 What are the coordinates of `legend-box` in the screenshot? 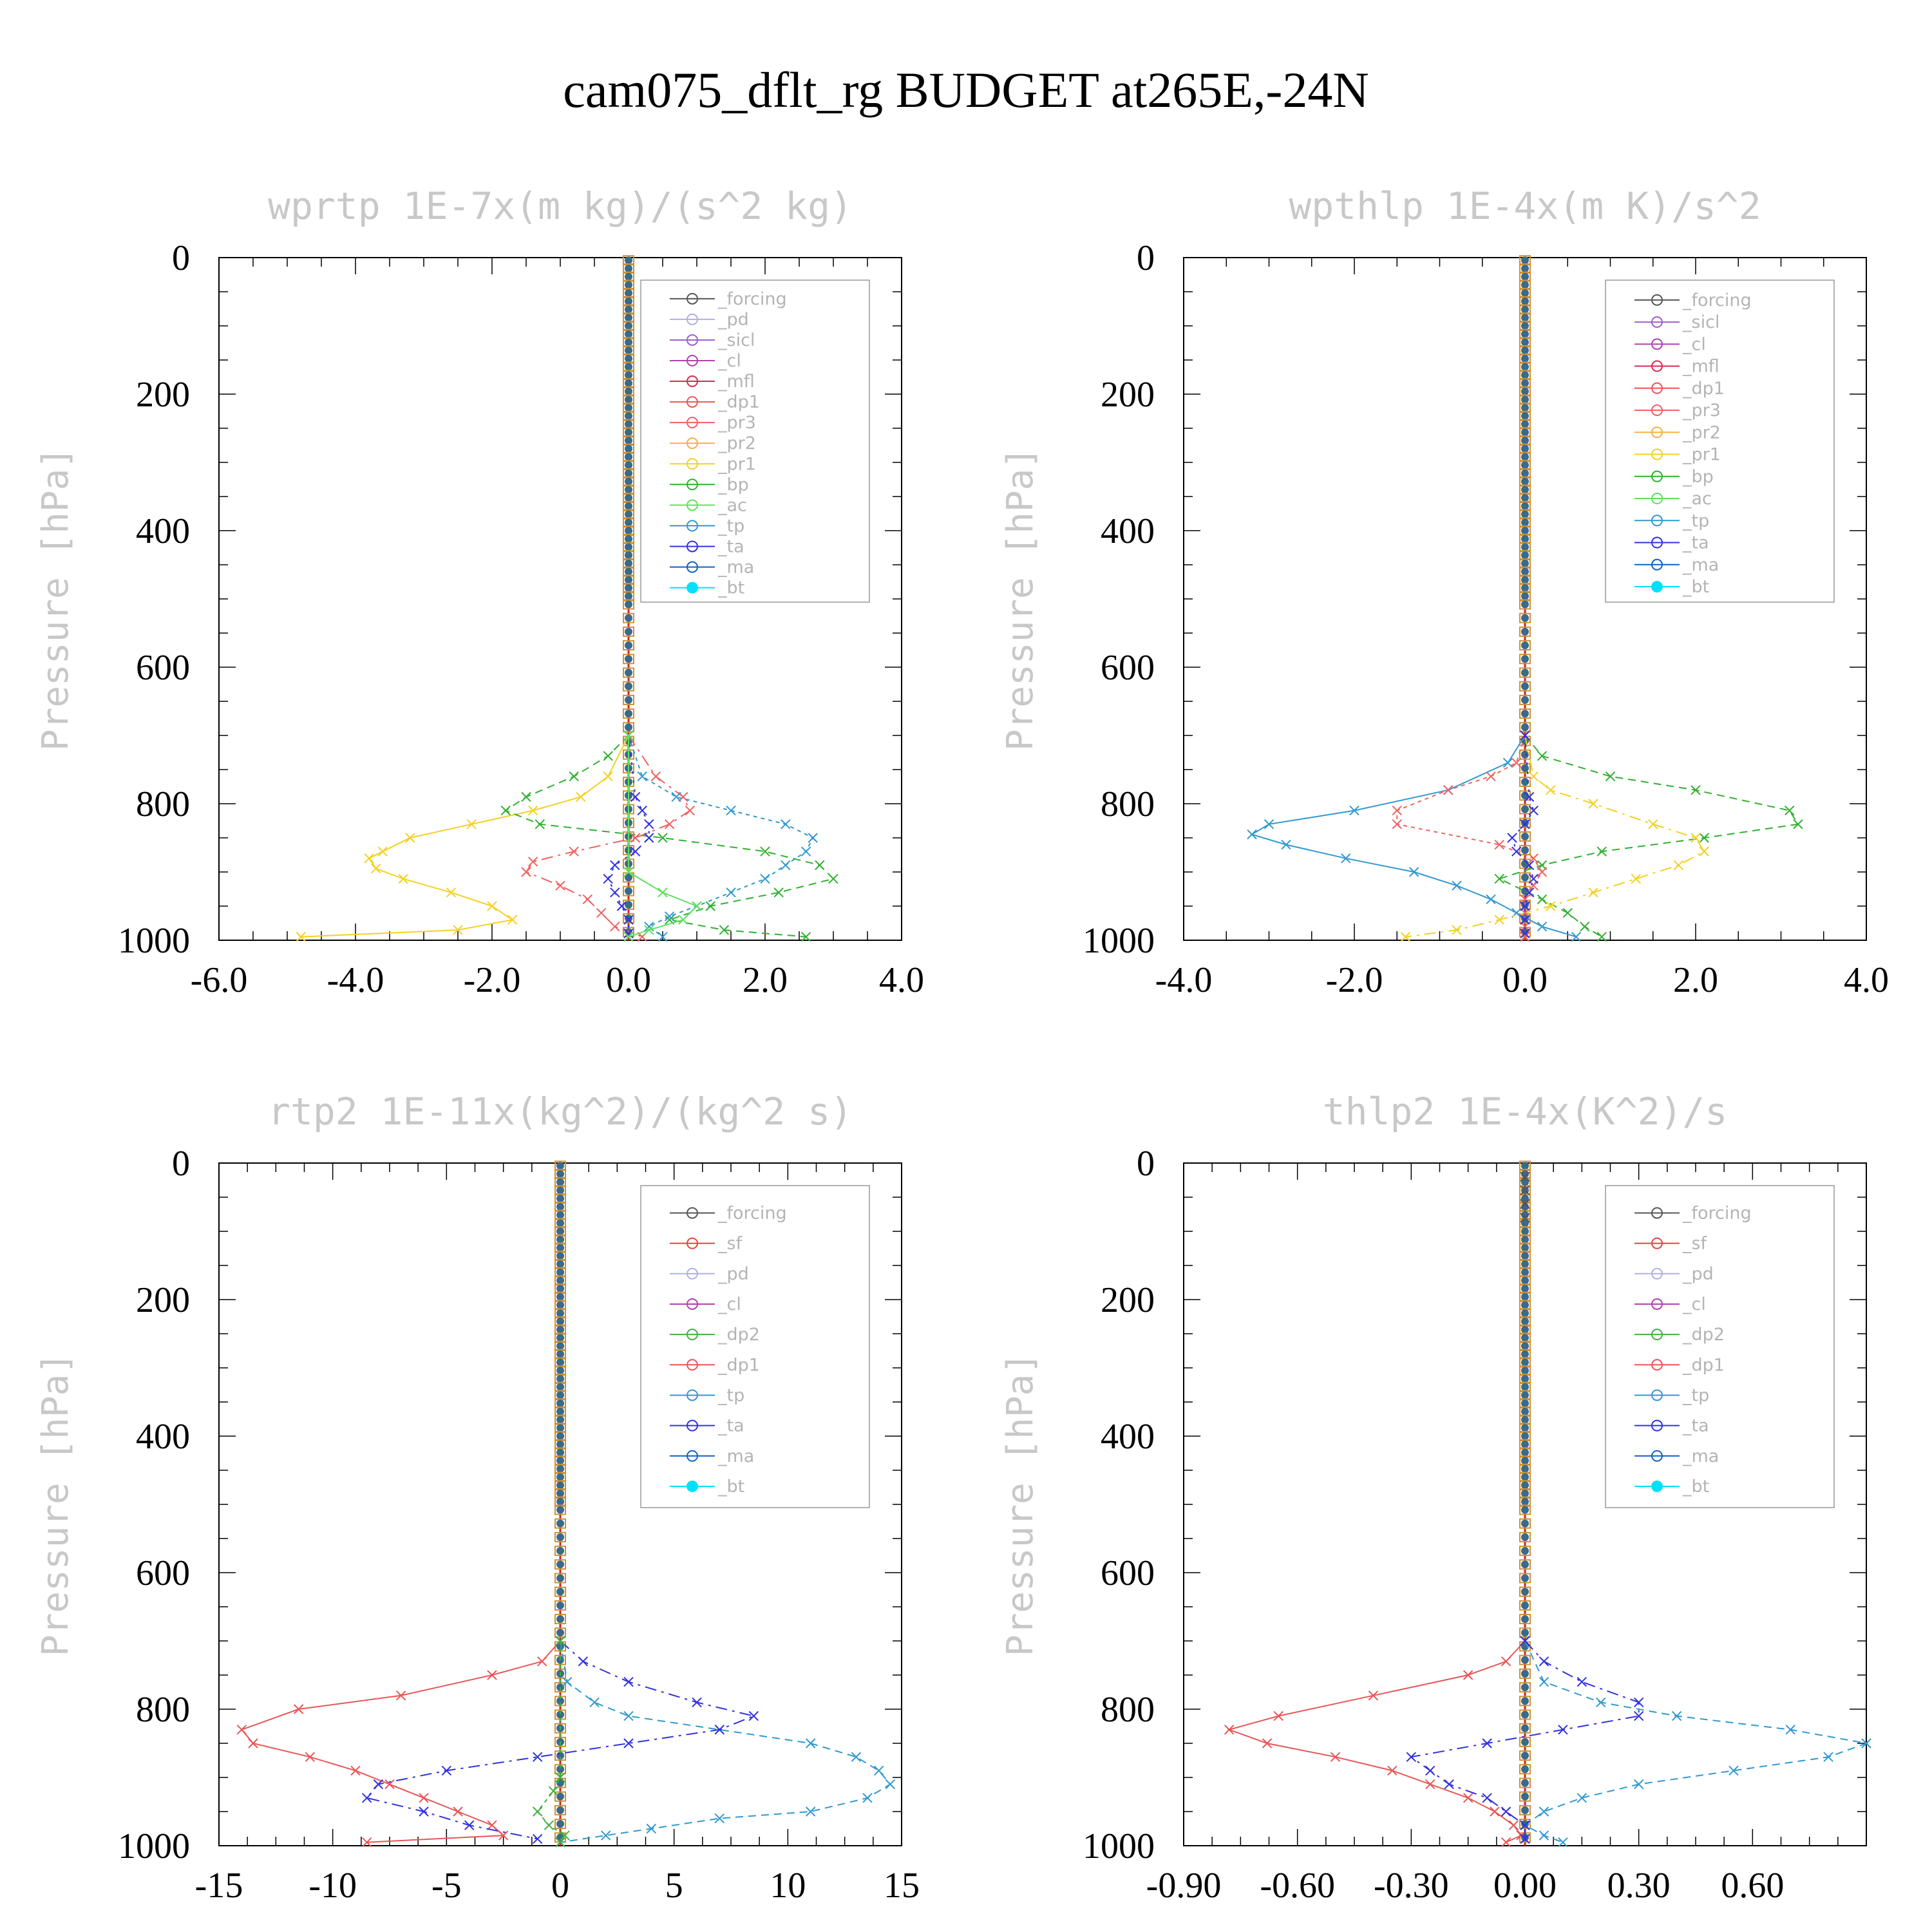 It's located at (755, 1347).